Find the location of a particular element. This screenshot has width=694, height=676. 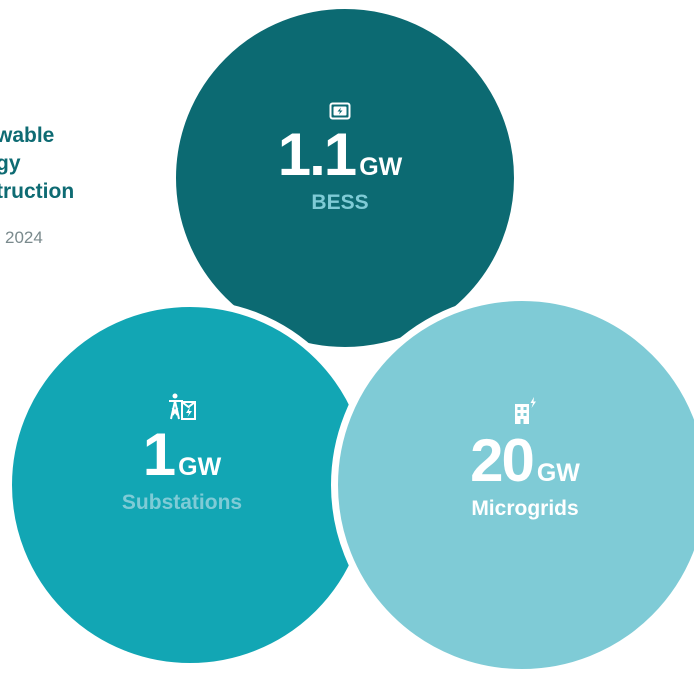

headline-line-3: truction is located at coordinates (37, 191).